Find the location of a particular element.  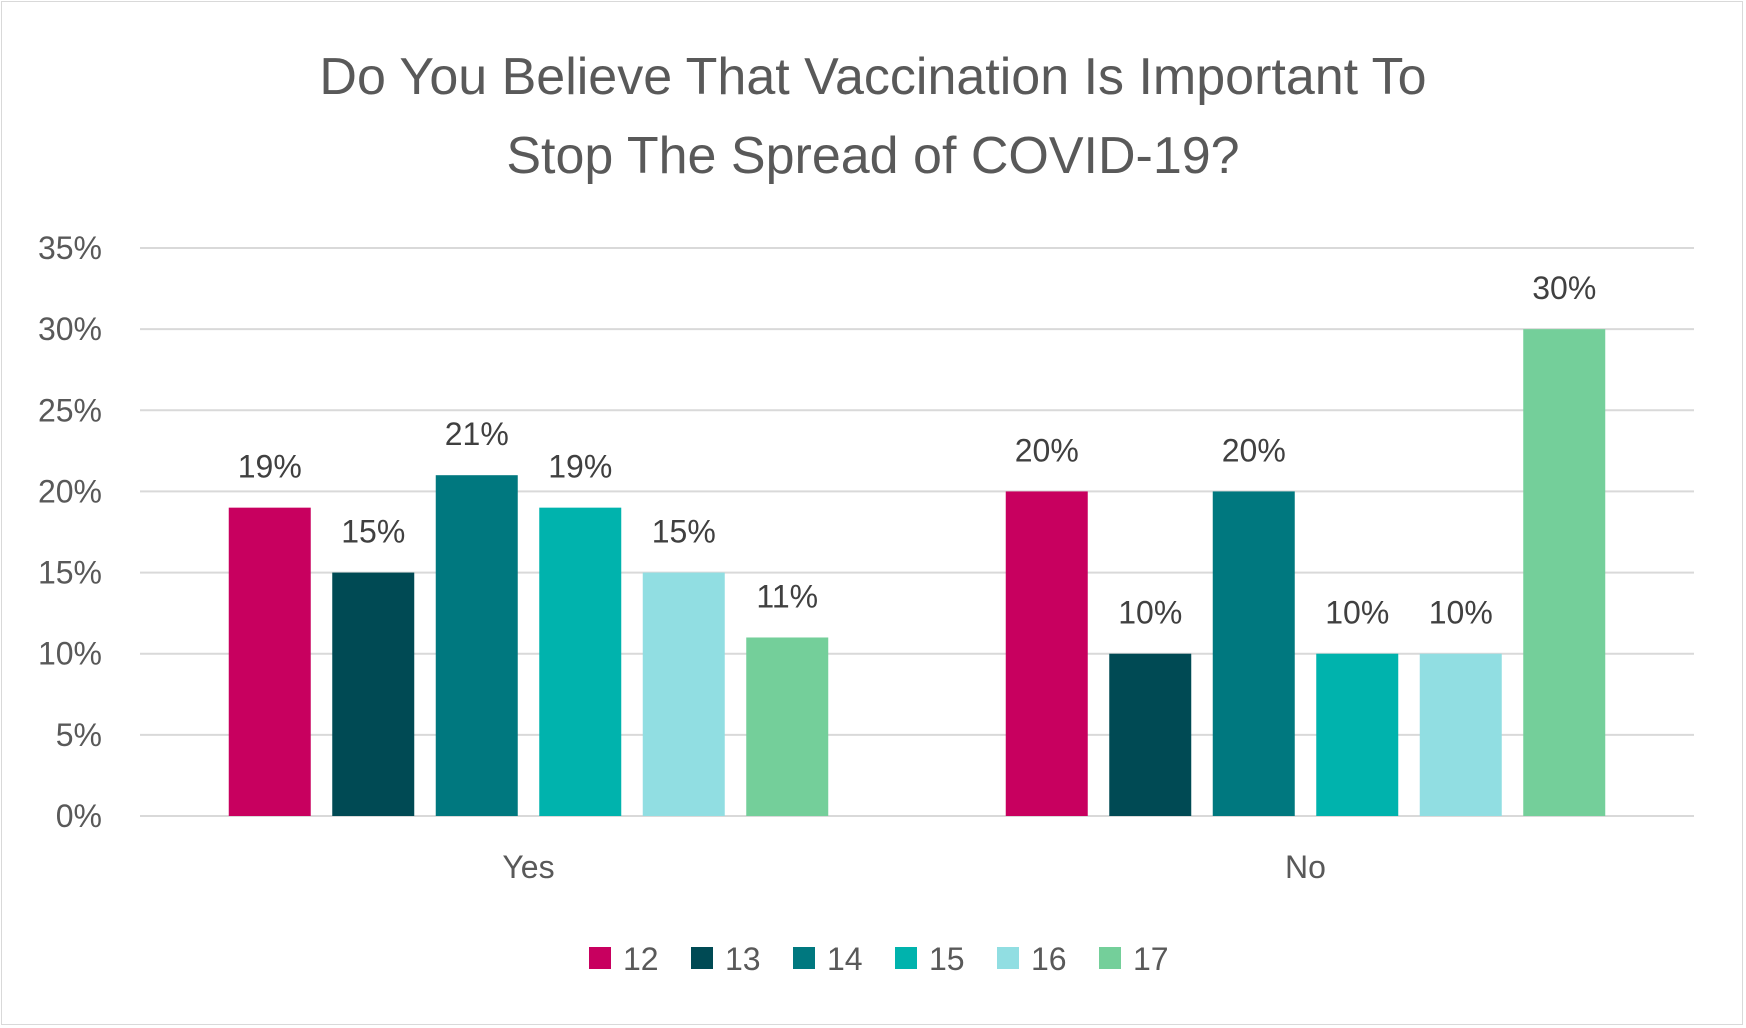

y-tick-label: 35% is located at coordinates (70, 248).